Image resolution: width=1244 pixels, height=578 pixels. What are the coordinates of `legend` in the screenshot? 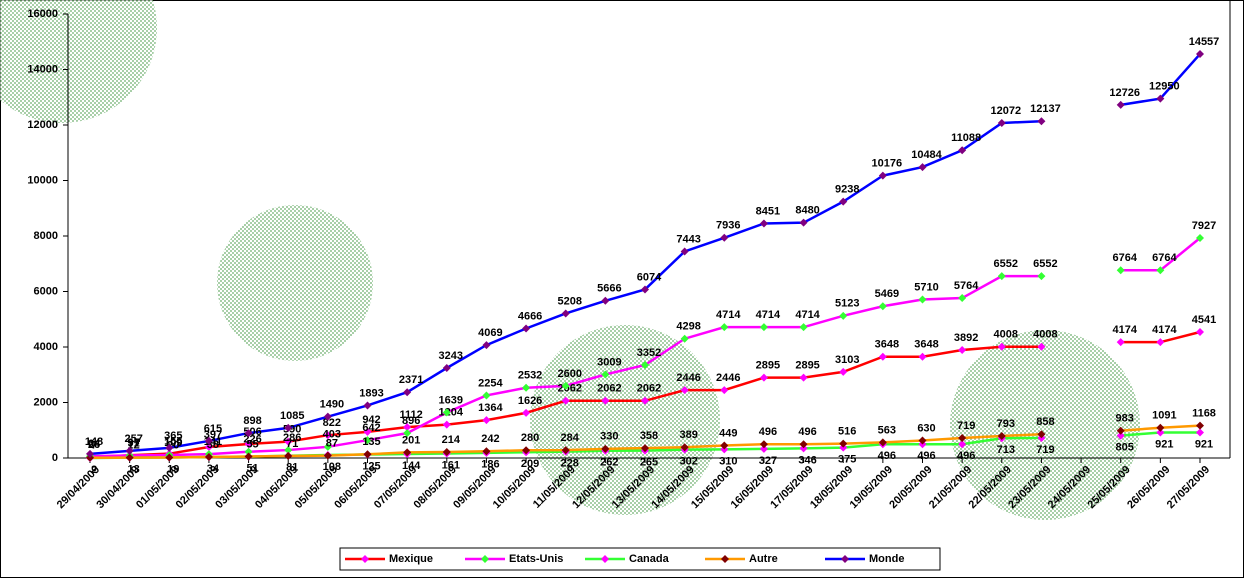 It's located at (640, 559).